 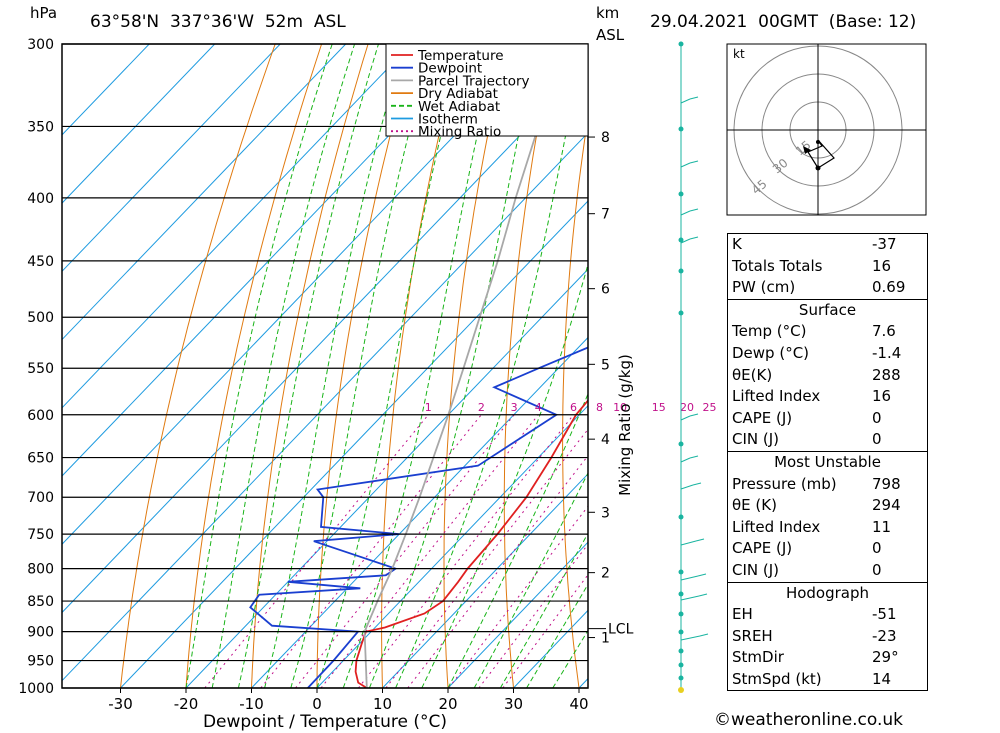 I want to click on pressure-tick-label: 600, so click(x=40, y=416).